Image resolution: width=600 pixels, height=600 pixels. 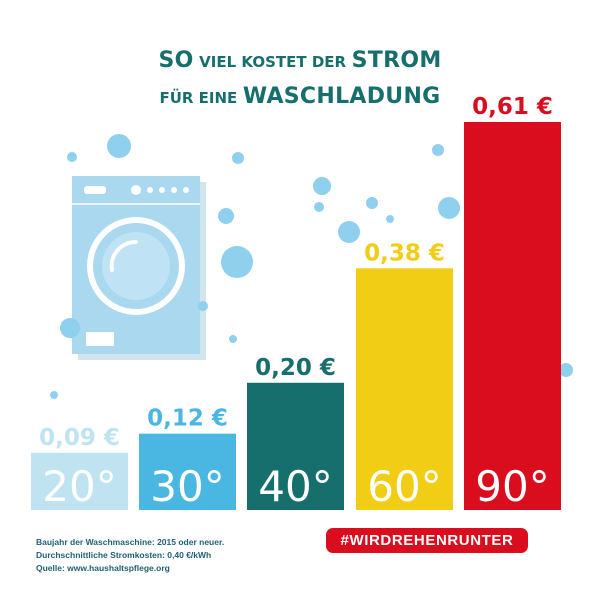 What do you see at coordinates (404, 253) in the screenshot?
I see `value-label-3: 0,38 €` at bounding box center [404, 253].